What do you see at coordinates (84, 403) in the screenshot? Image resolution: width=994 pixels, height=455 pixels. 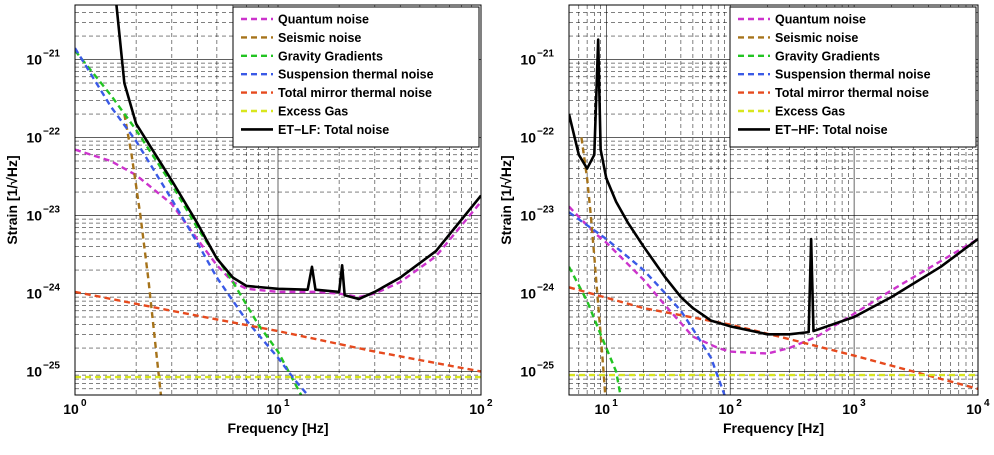 I see `x-tick-exponent: 0` at bounding box center [84, 403].